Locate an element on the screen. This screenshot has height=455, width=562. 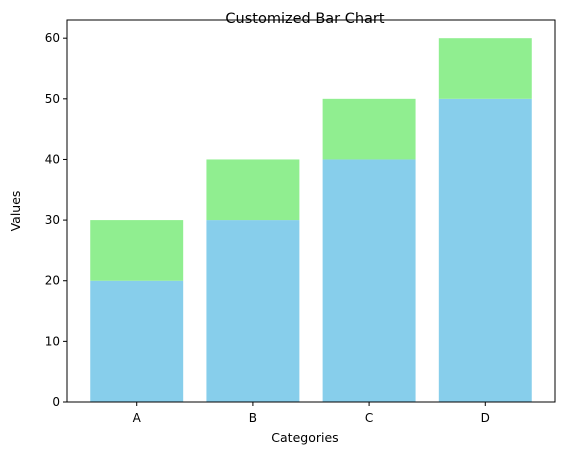
y-tick-label: 0 is located at coordinates (56, 402).